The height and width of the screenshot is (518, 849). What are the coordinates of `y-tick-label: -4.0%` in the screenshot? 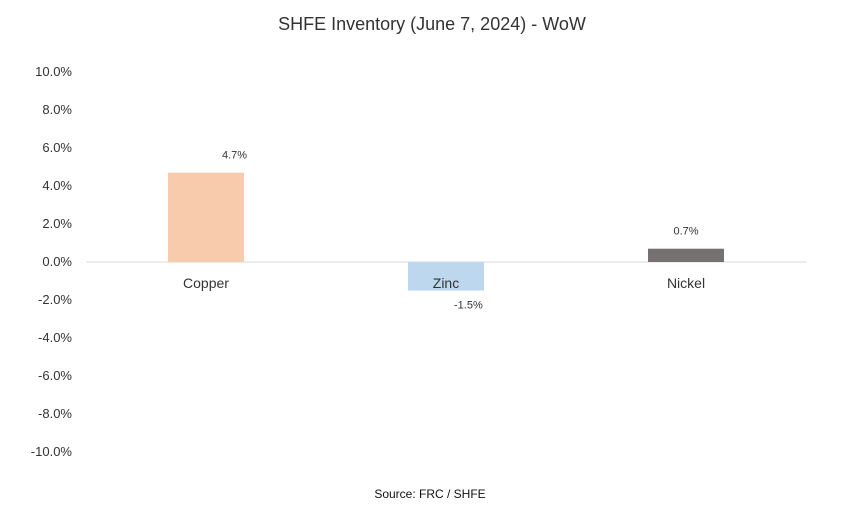 It's located at (55, 337).